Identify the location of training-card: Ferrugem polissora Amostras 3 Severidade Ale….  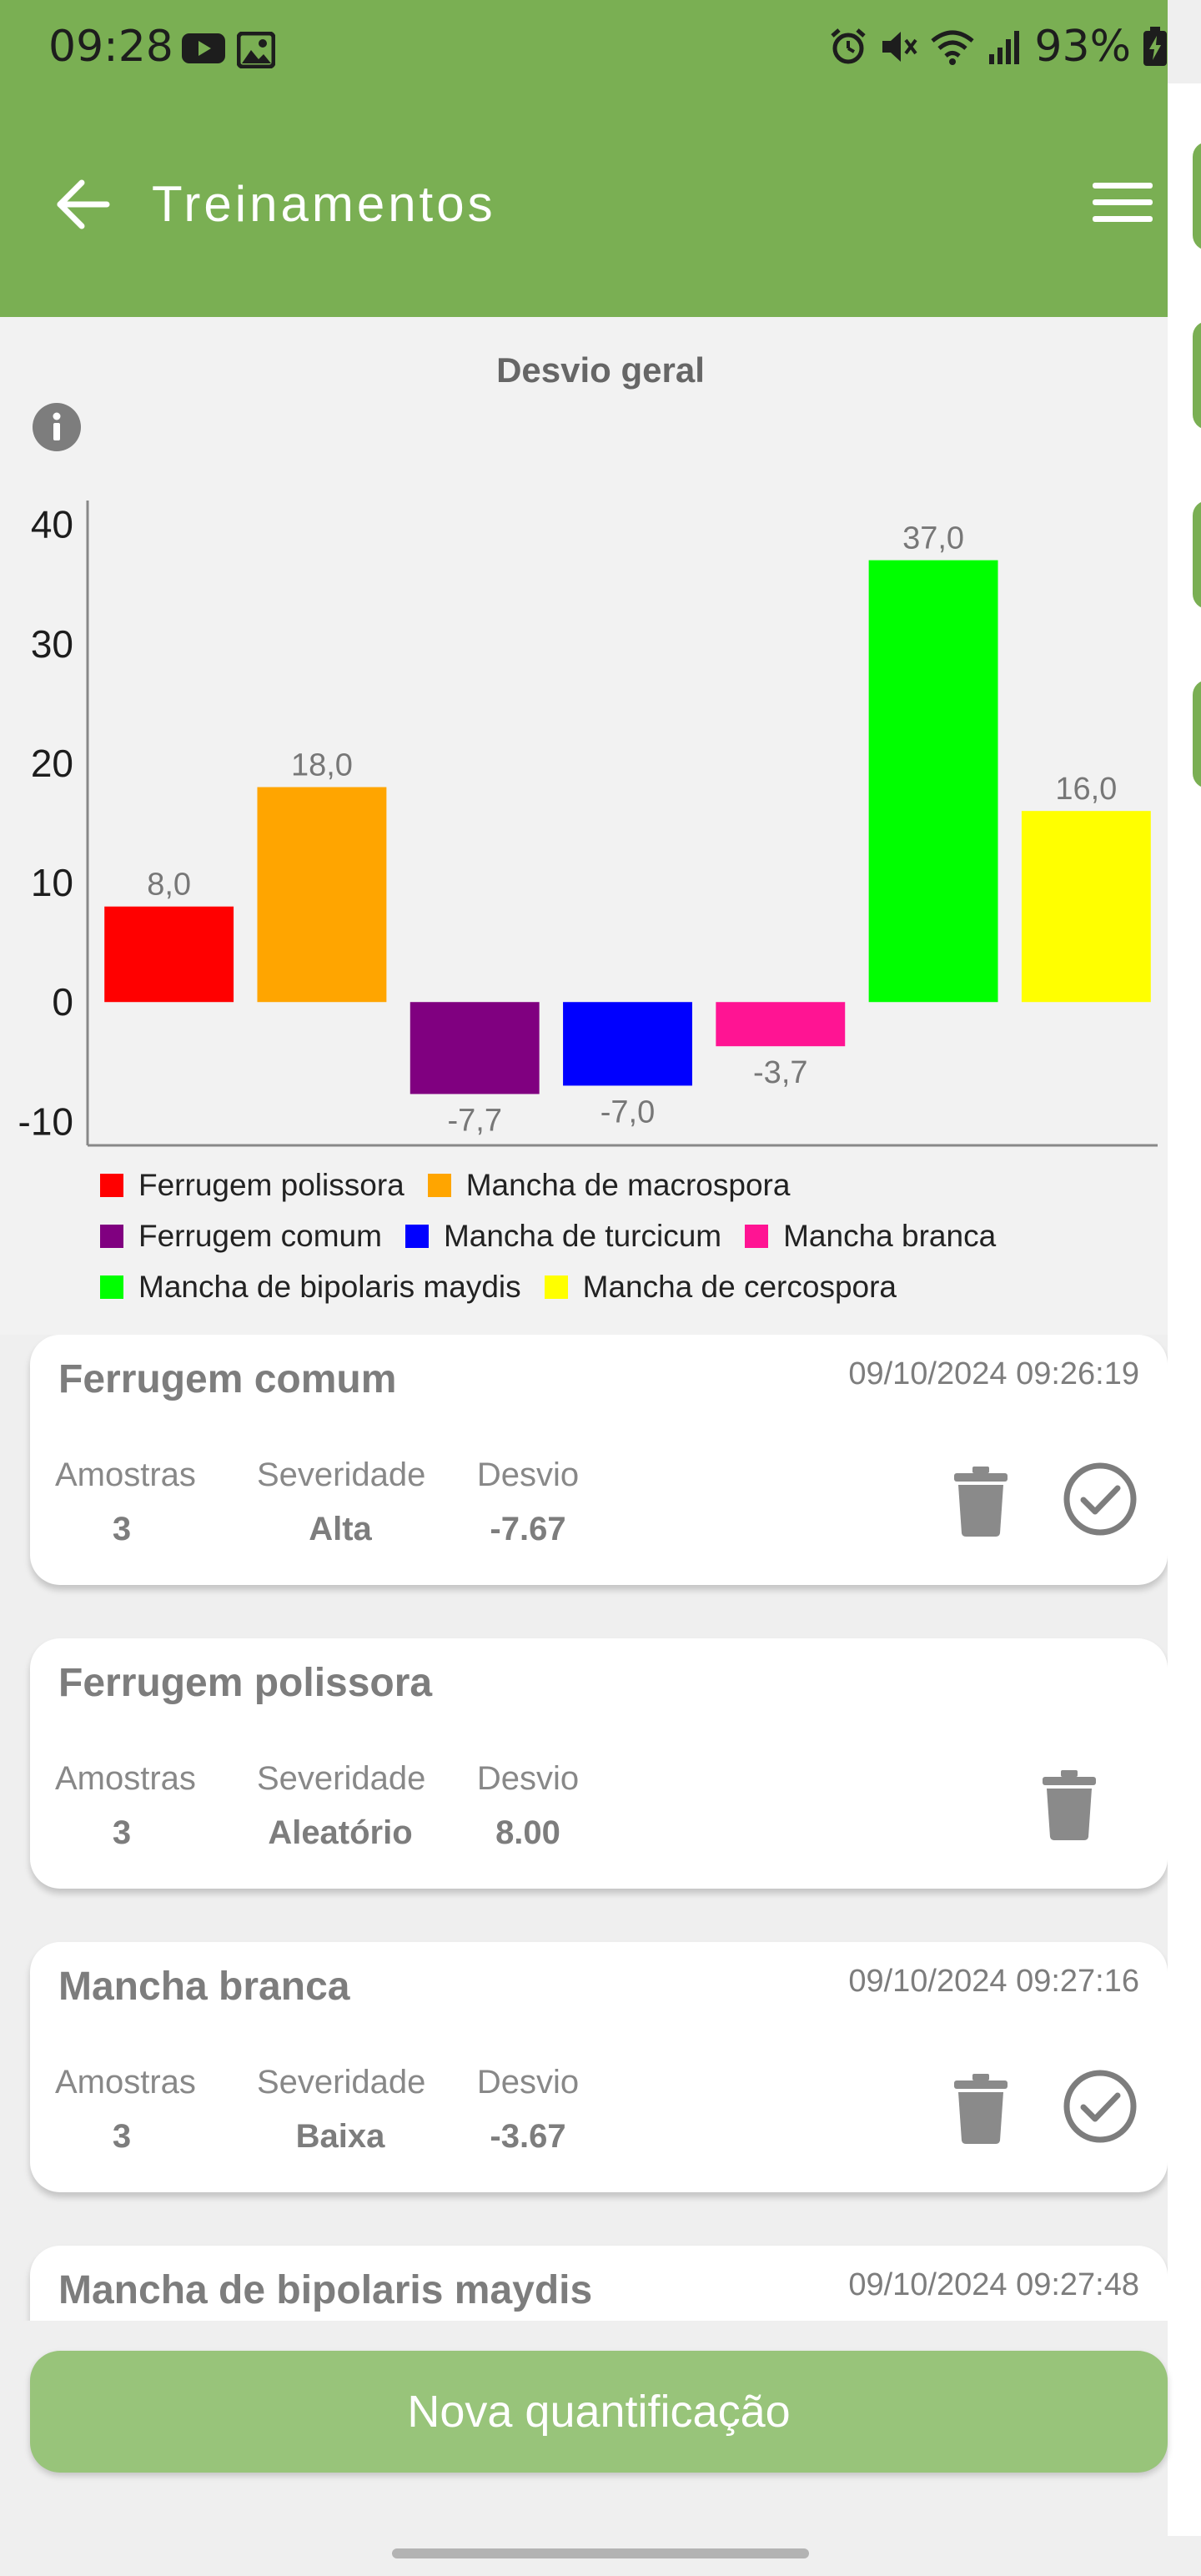
(599, 1763).